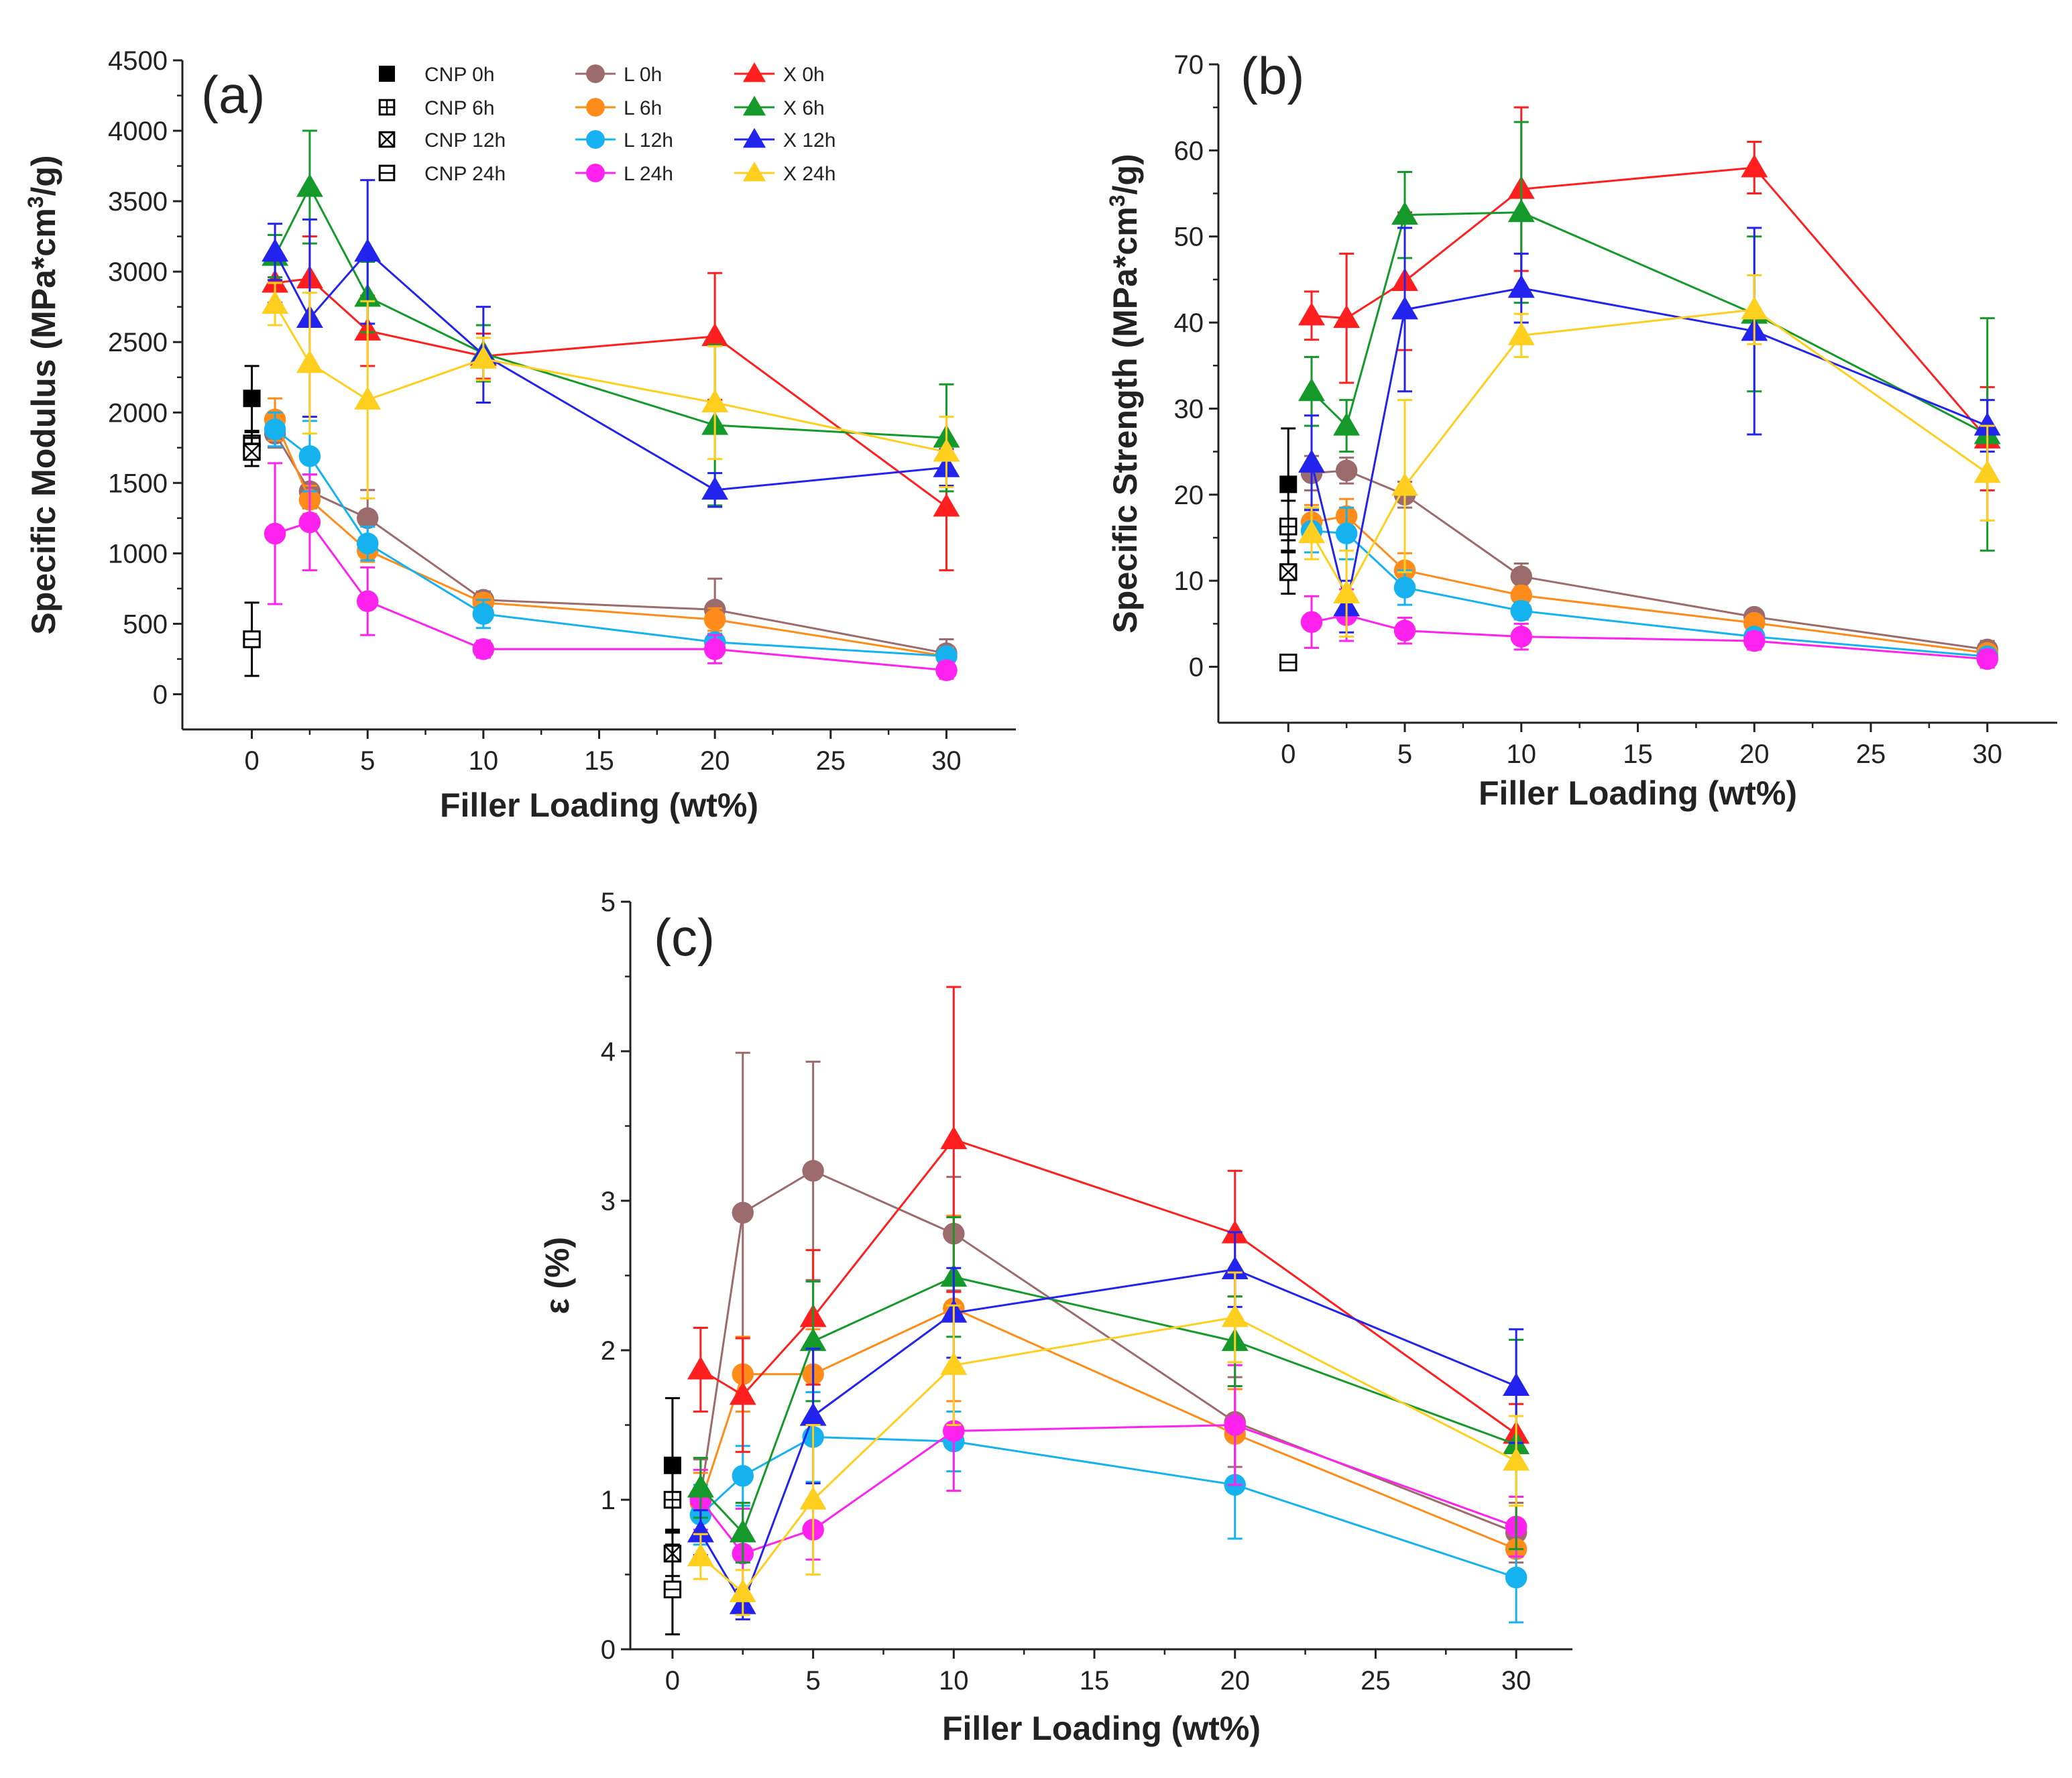 The image size is (2072, 1778). I want to click on legend-entry-x-12h: X 12h, so click(785, 139).